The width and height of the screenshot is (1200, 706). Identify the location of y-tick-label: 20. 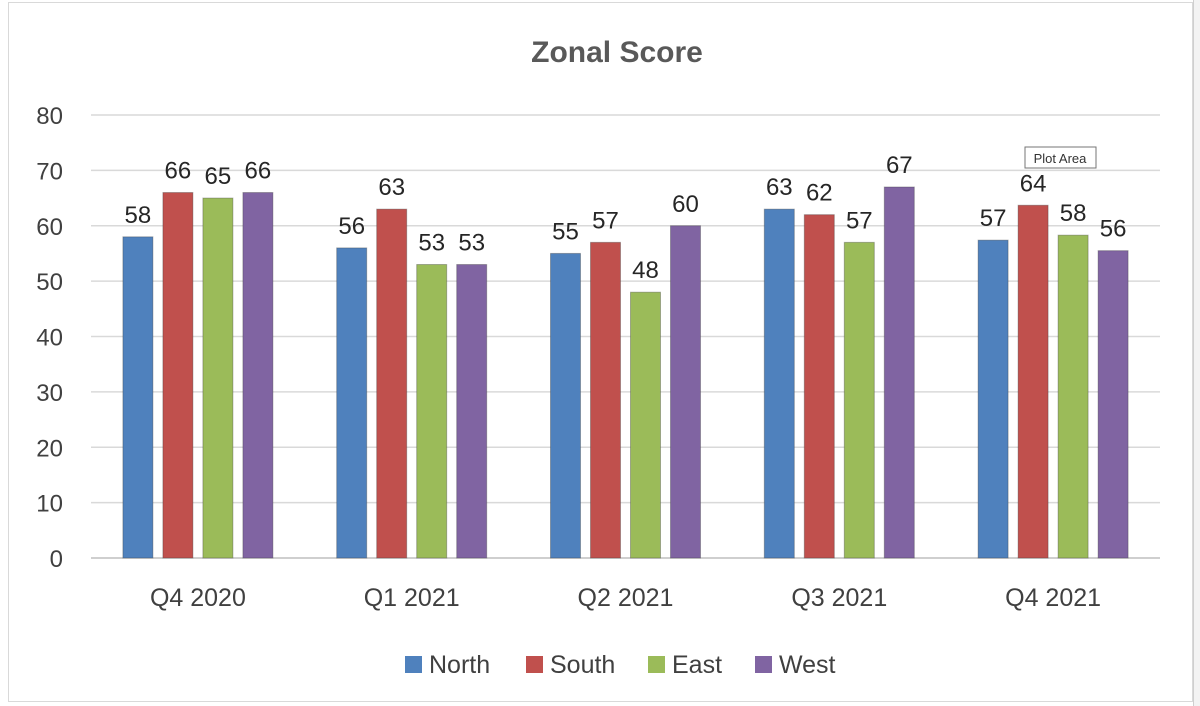
(49, 448).